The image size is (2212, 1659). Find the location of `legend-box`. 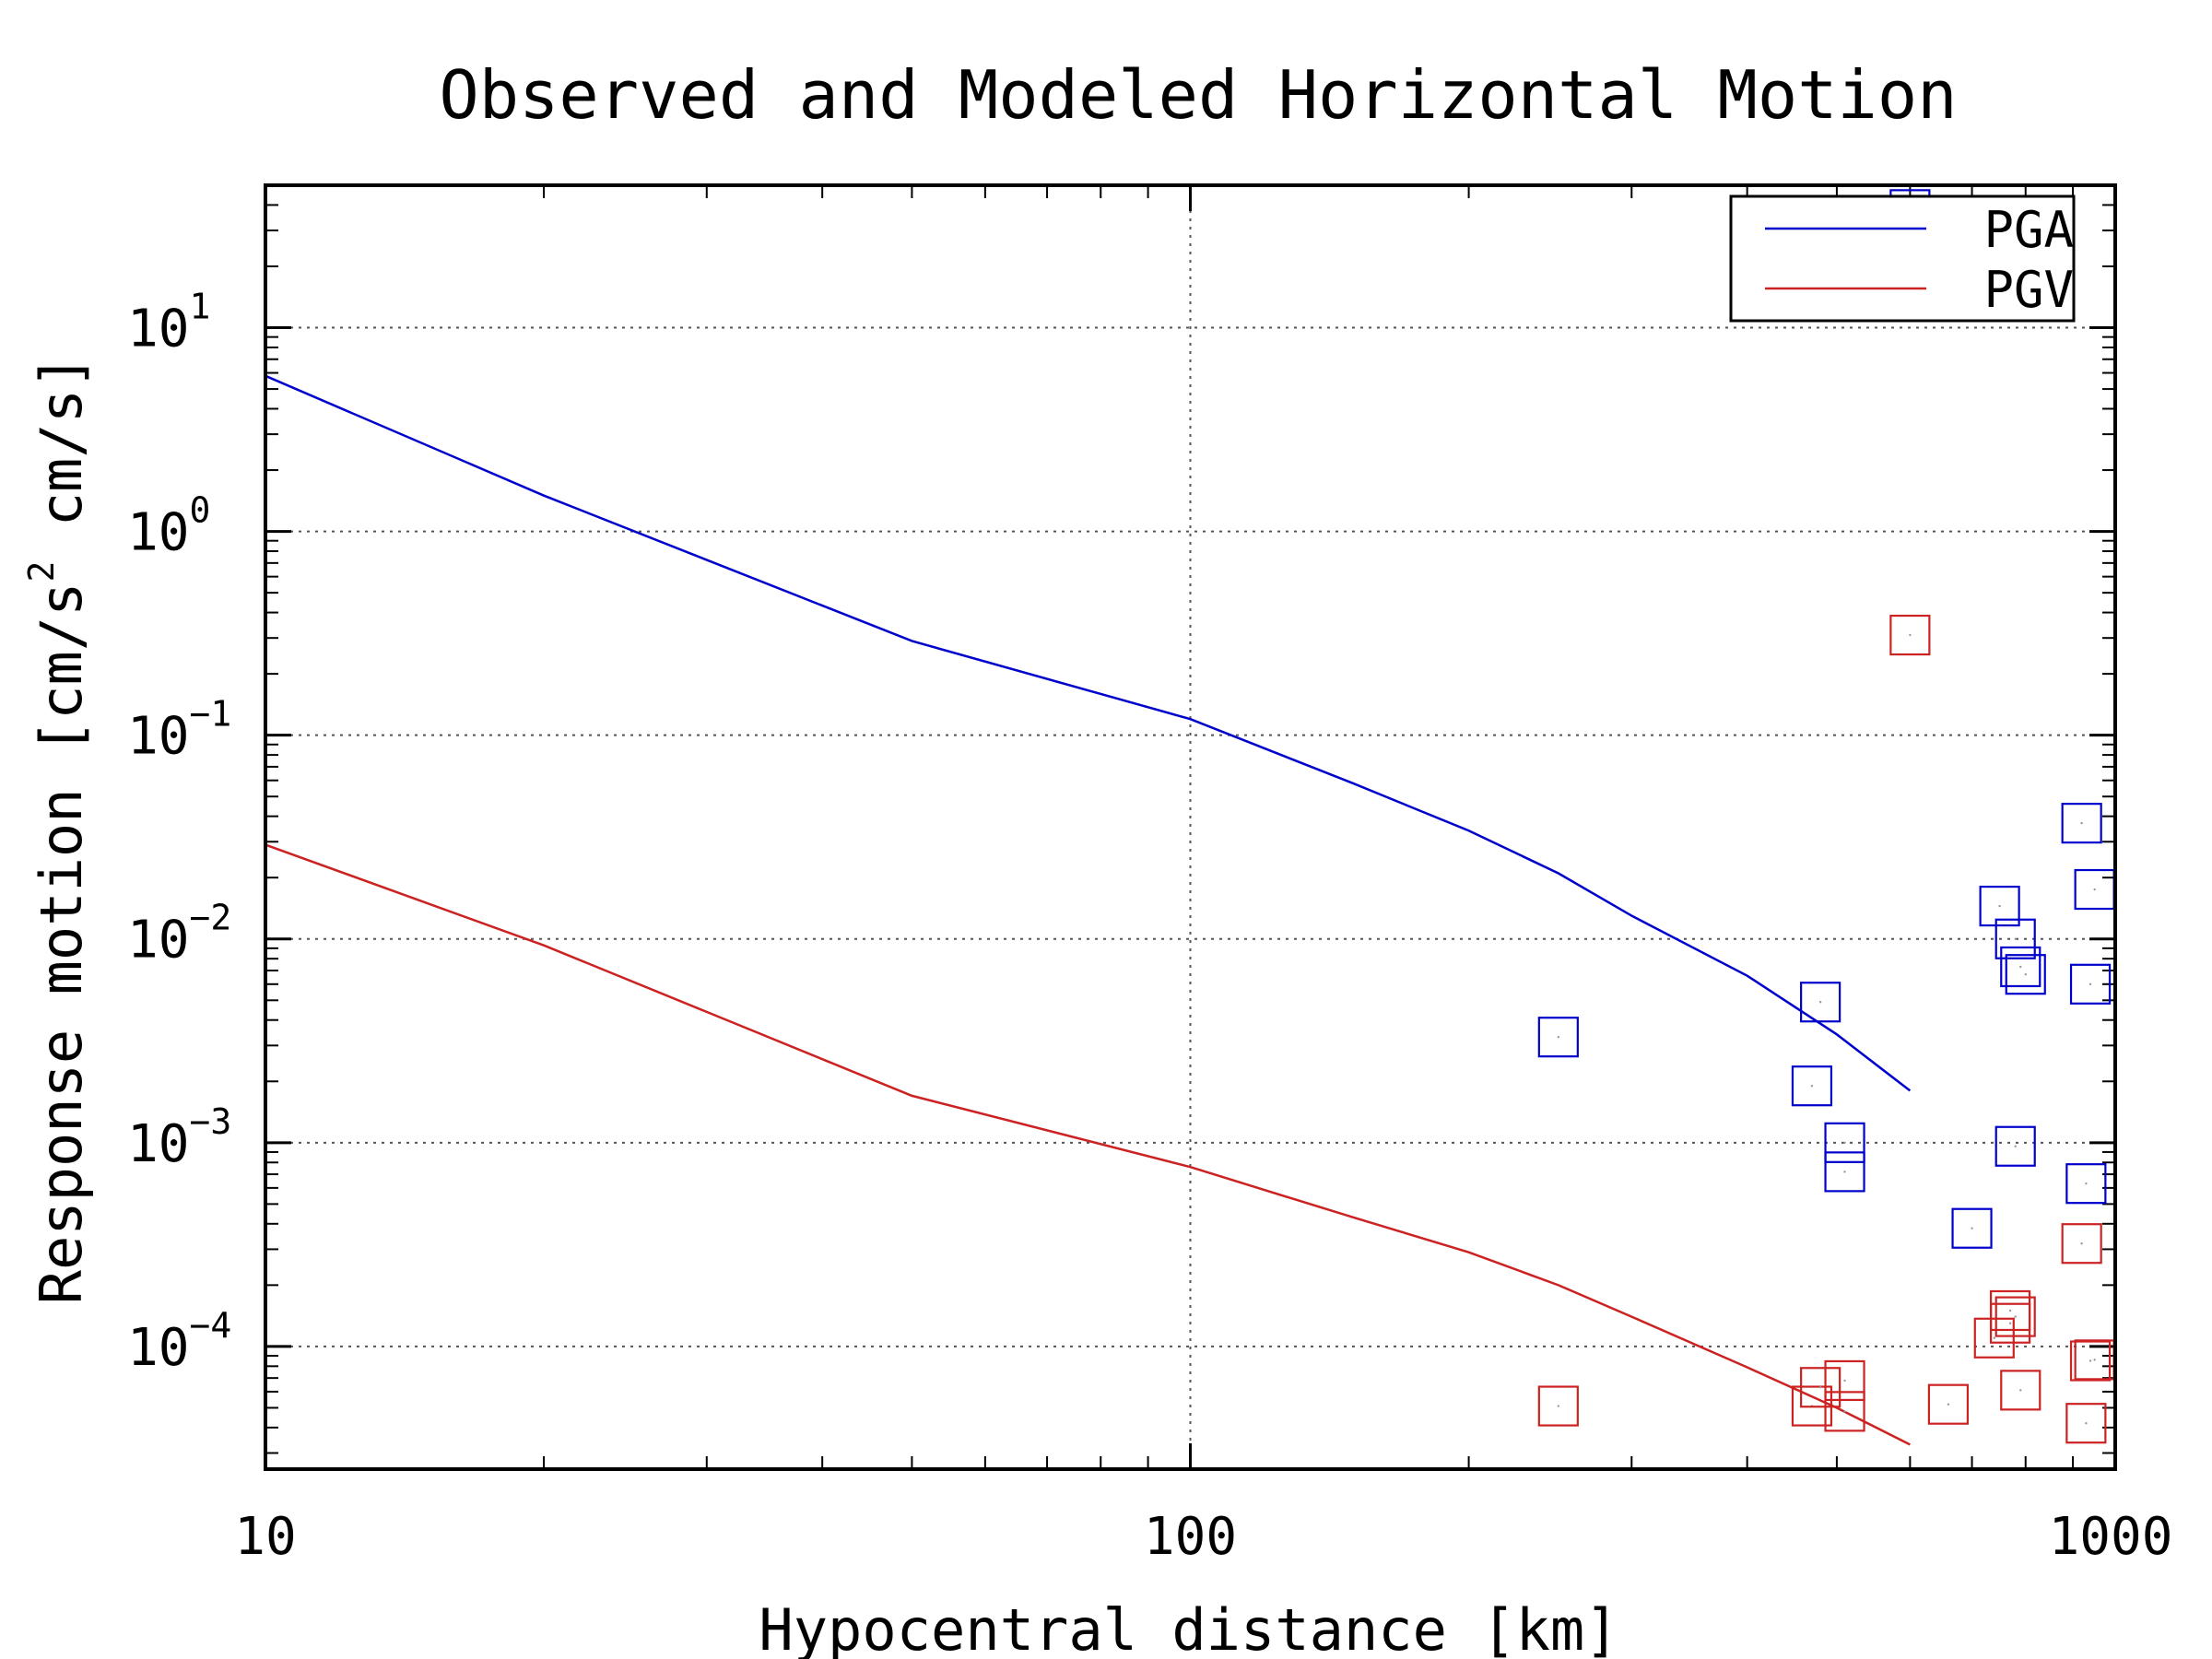

legend-box is located at coordinates (1902, 258).